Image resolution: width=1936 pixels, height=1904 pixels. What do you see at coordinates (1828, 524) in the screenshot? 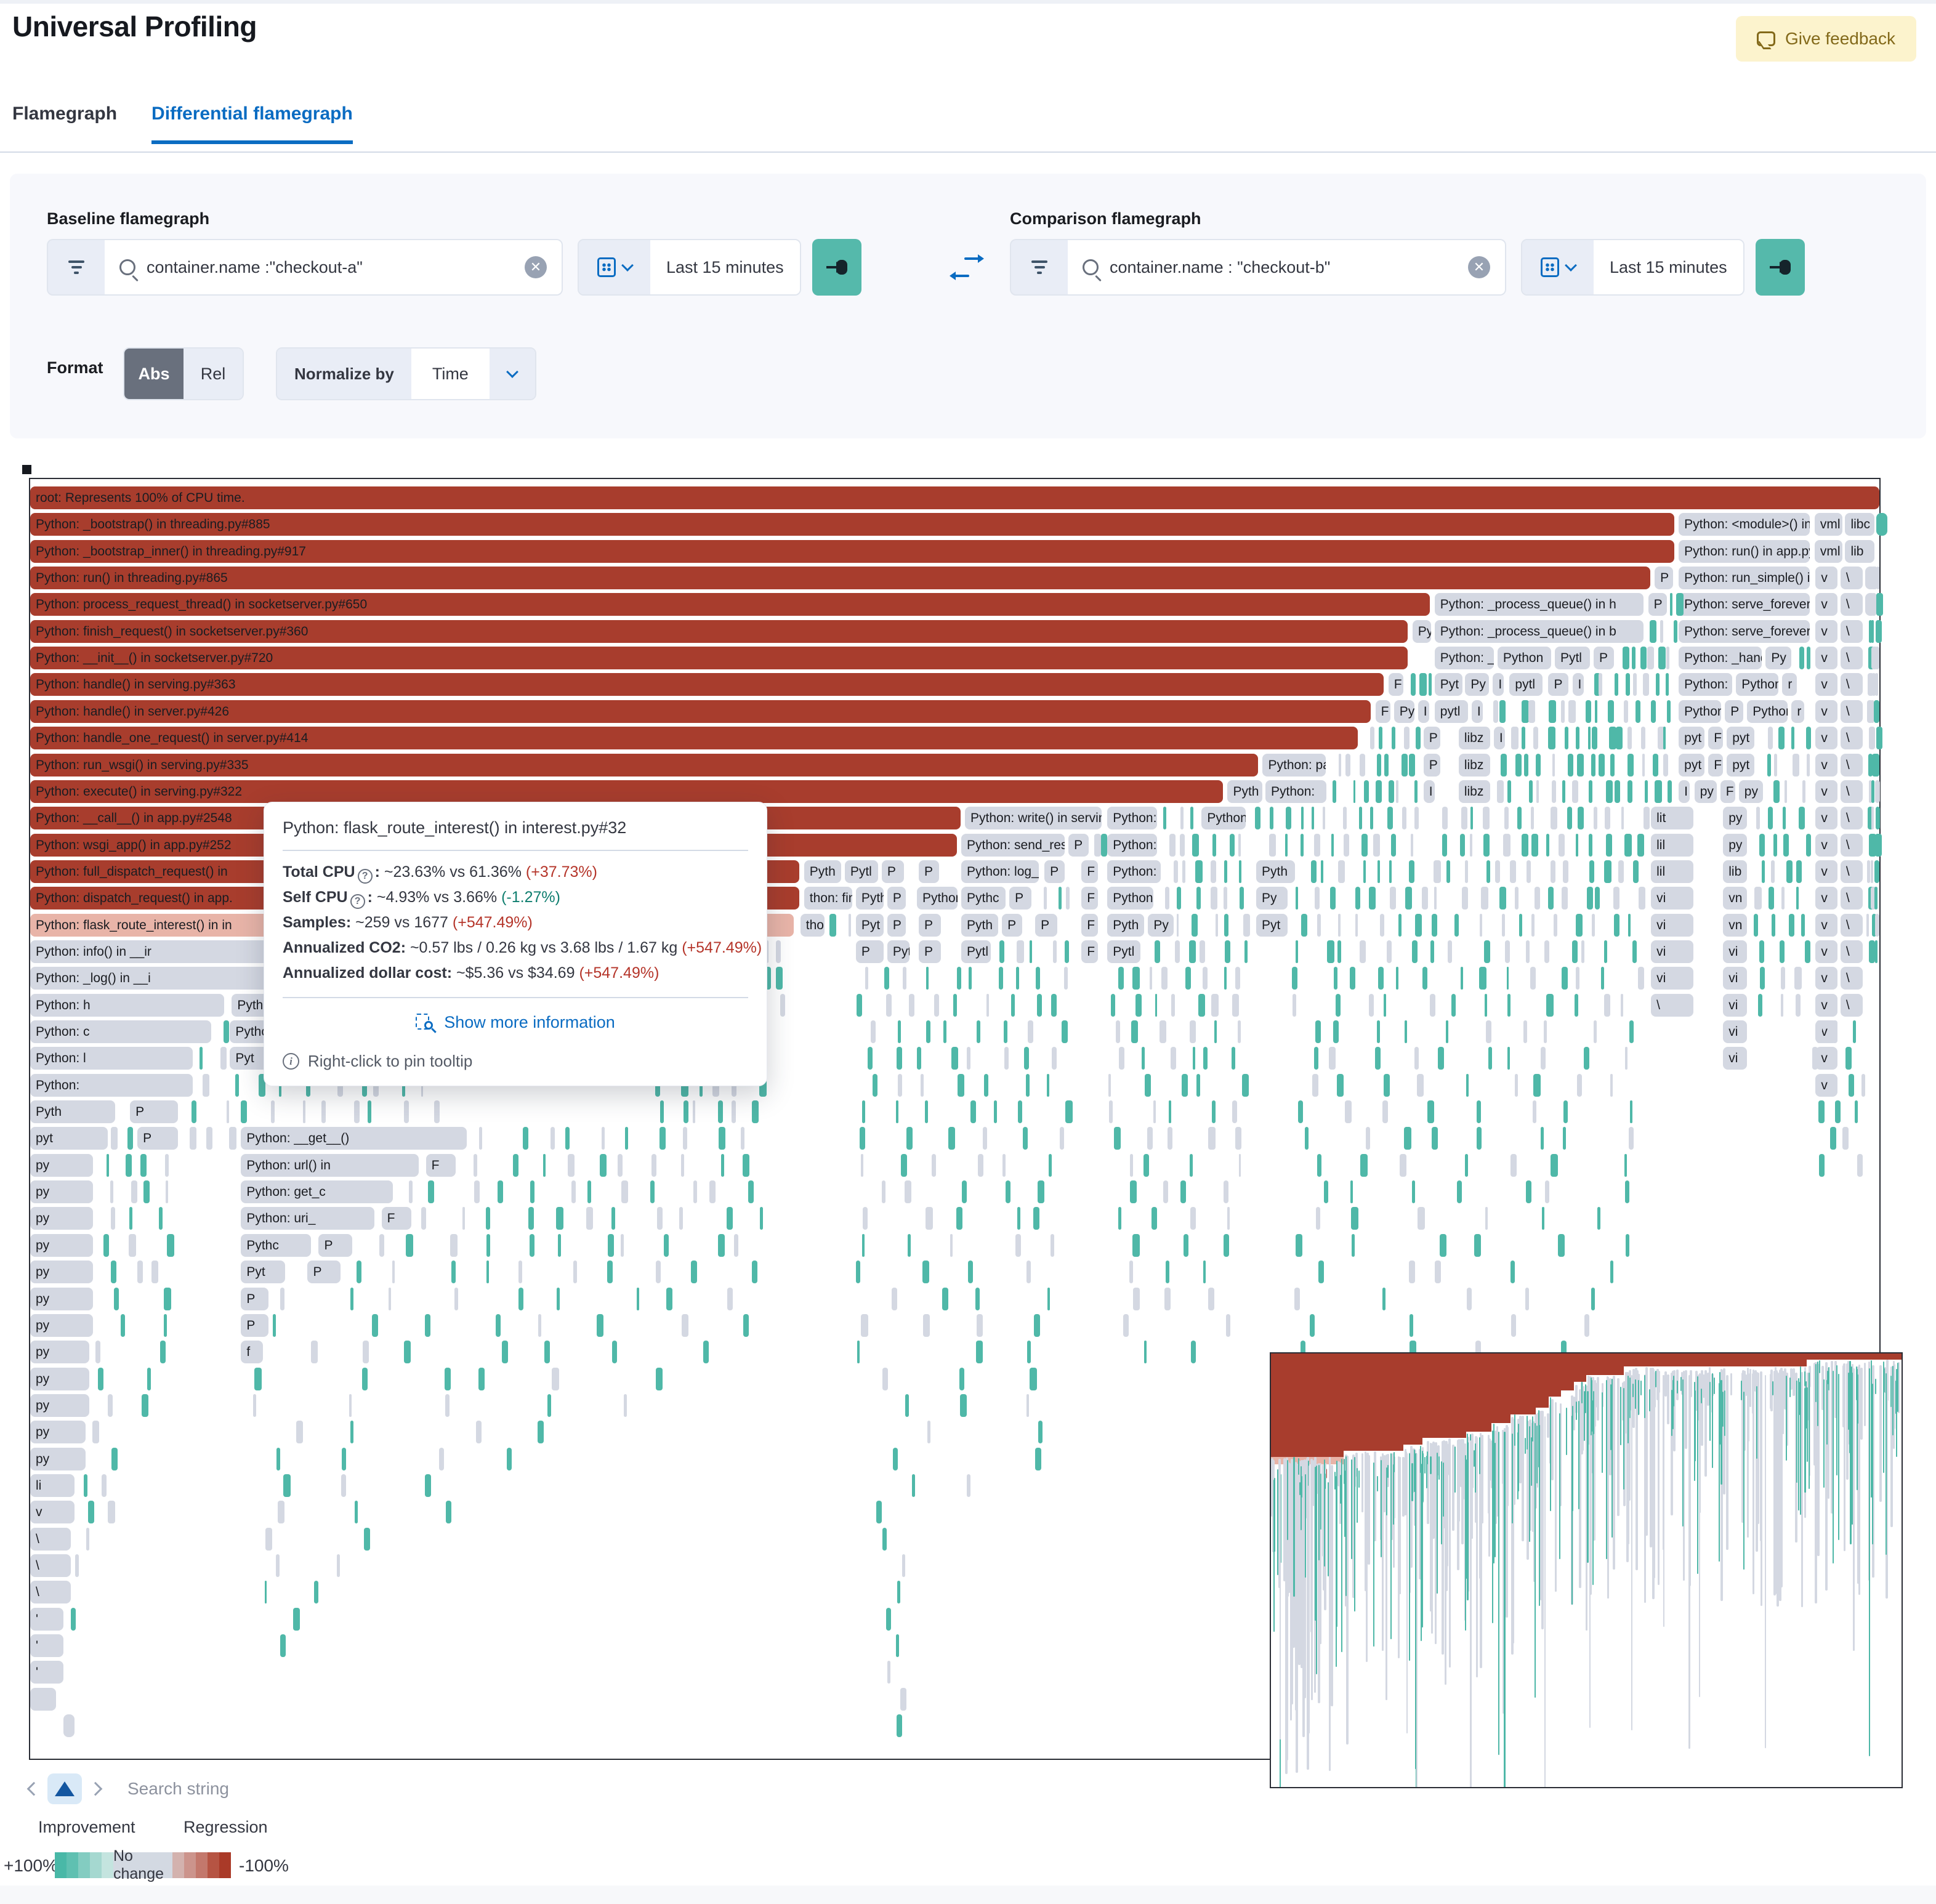
I see `flame-bar: vml` at bounding box center [1828, 524].